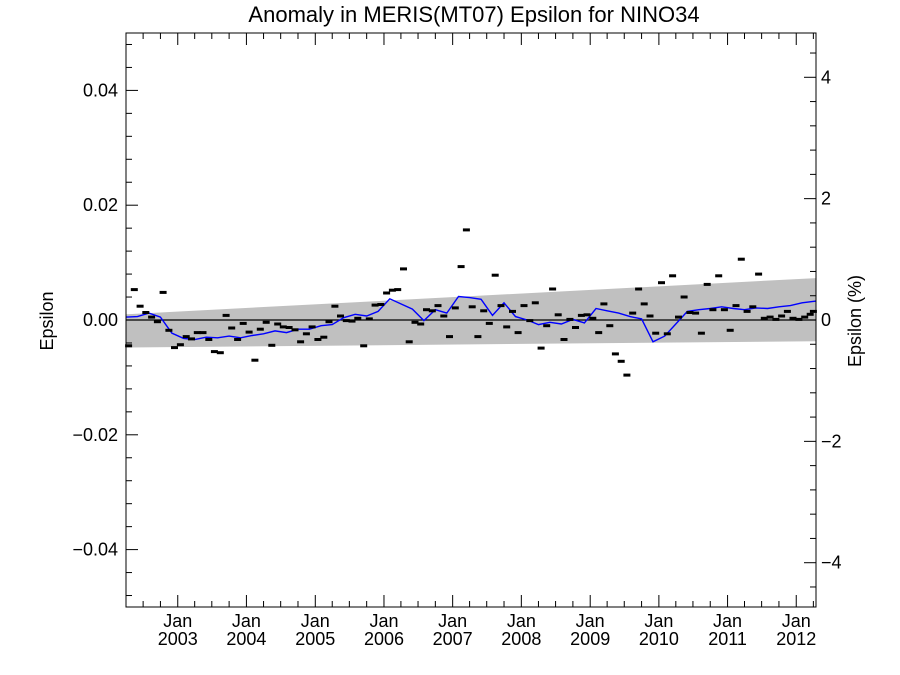  I want to click on y-axis-label-right: Epsilon (%), so click(855, 321).